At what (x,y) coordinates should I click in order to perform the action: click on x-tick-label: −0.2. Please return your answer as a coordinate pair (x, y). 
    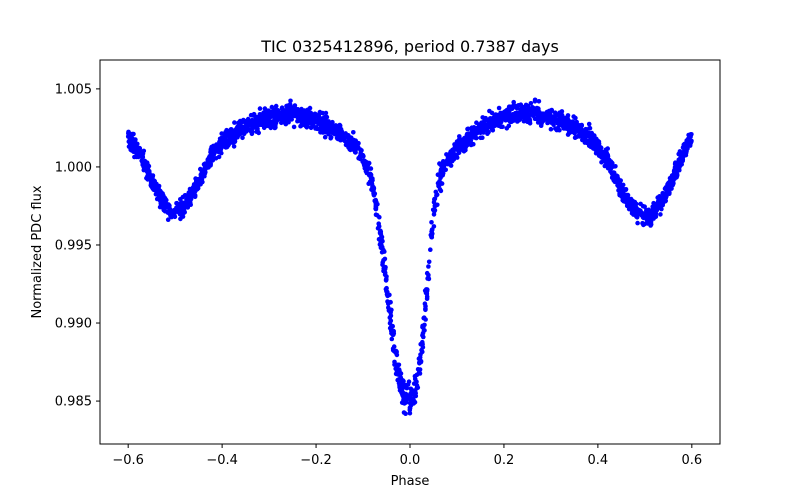
    Looking at the image, I should click on (316, 460).